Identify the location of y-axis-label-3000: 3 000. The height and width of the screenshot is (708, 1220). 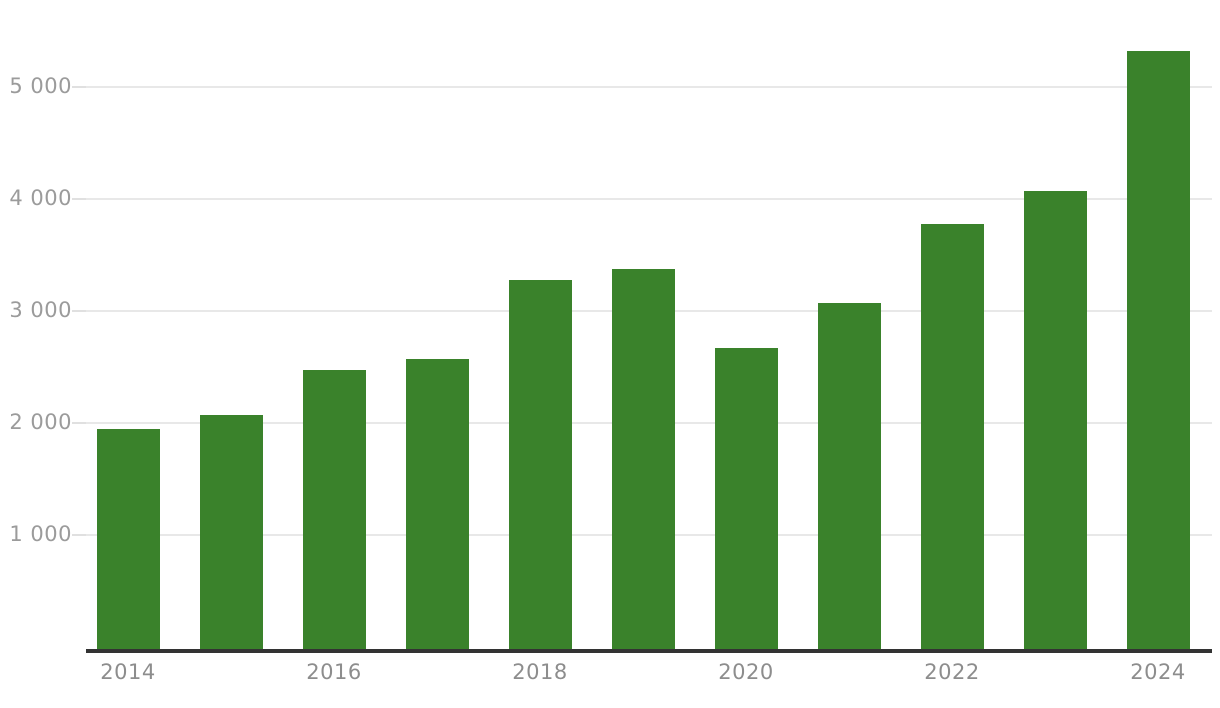
(40, 310).